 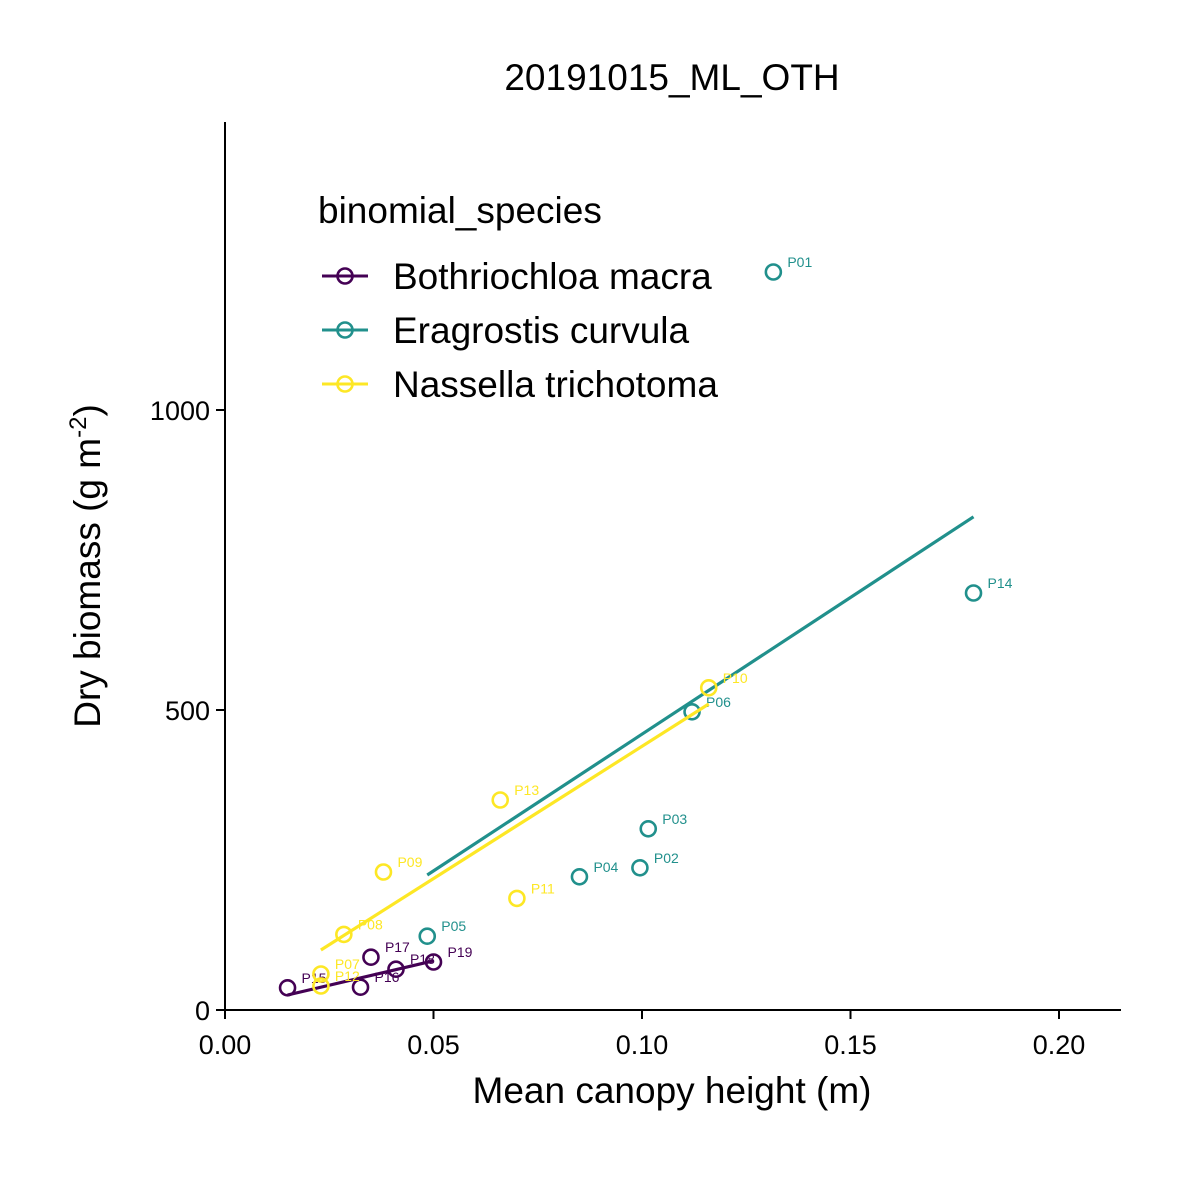 I want to click on point-label: P09, so click(x=409, y=862).